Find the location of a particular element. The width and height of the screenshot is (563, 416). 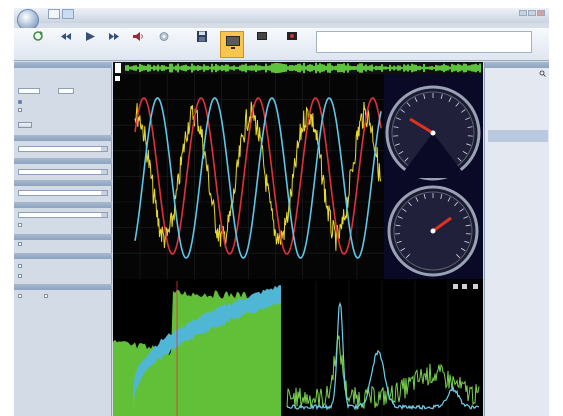

green-spectrum-trace is located at coordinates (383, 372).